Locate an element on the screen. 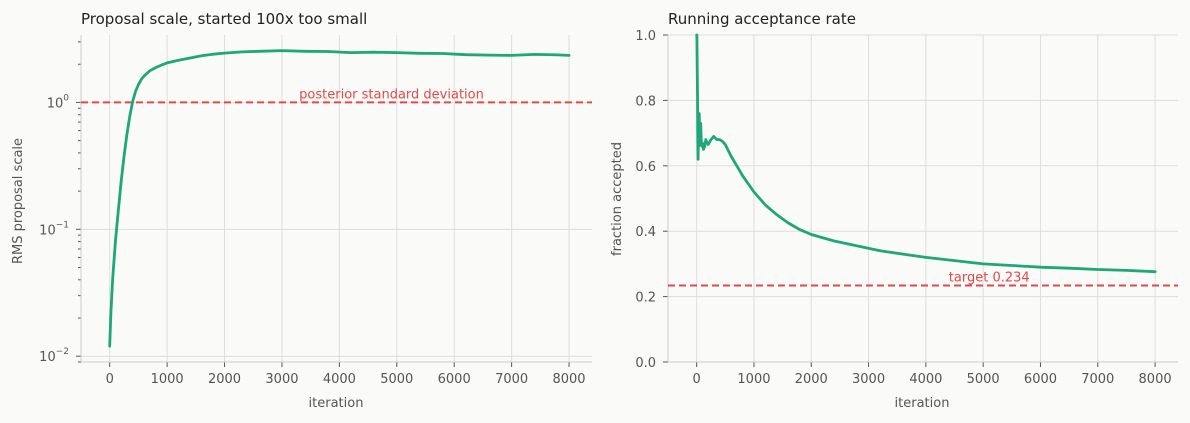 The image size is (1190, 423). y-tick-label: 0.0 is located at coordinates (645, 363).